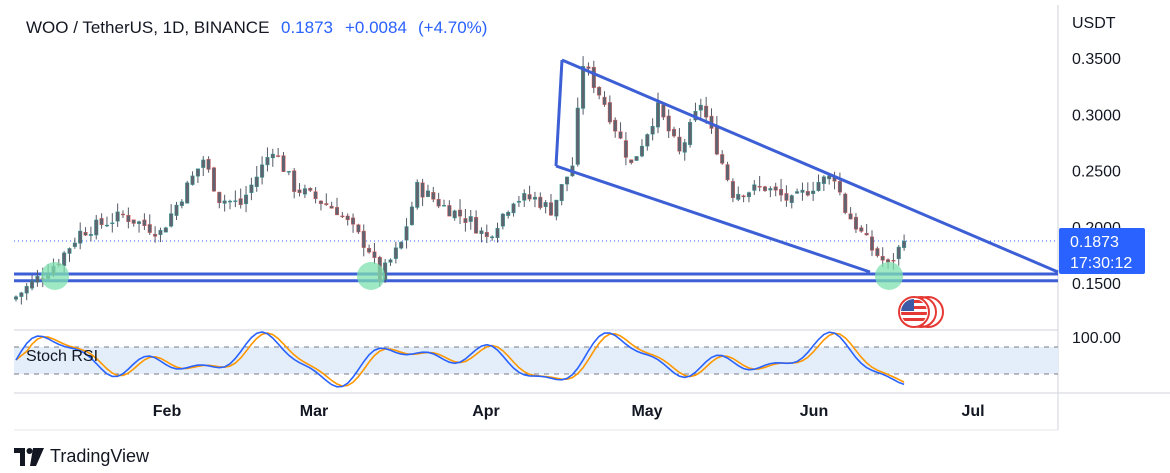 The height and width of the screenshot is (473, 1170). Describe the element at coordinates (307, 27) in the screenshot. I see `last-price: 0.1873` at that location.